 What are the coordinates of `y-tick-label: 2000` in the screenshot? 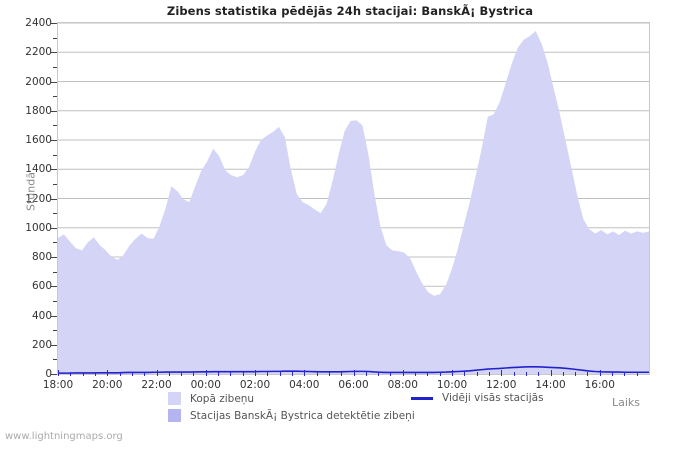 It's located at (38, 81).